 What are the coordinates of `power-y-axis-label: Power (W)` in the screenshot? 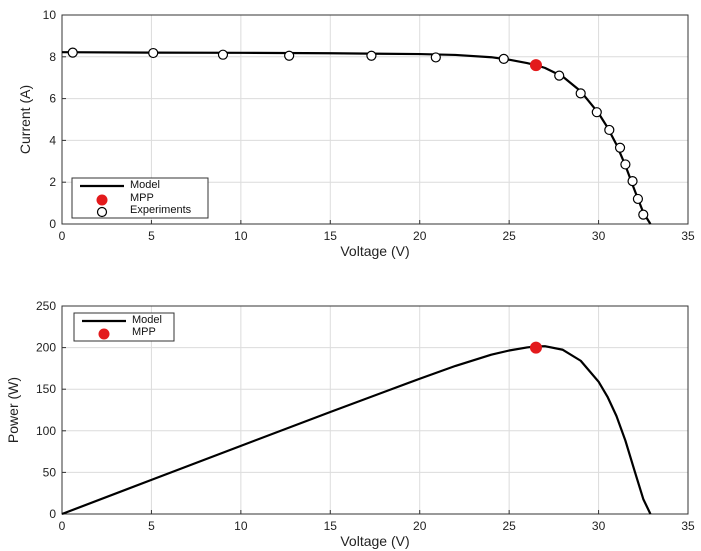 It's located at (13, 410).